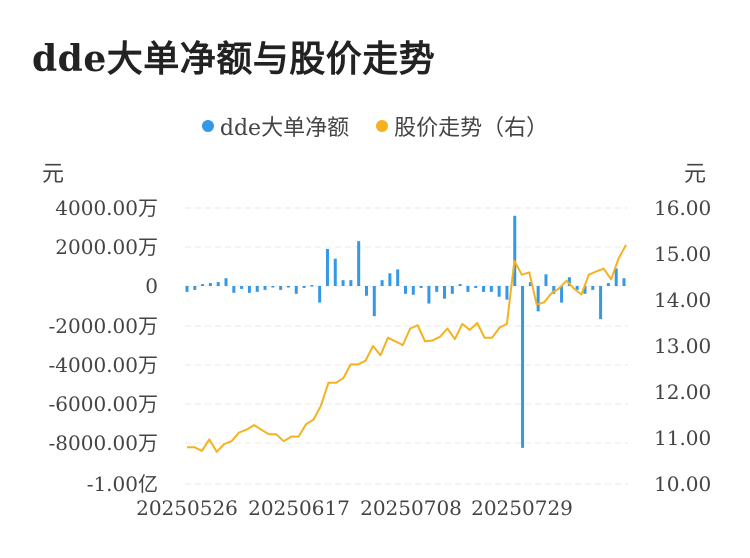  What do you see at coordinates (299, 508) in the screenshot?
I see `x-tick-label: 20250617` at bounding box center [299, 508].